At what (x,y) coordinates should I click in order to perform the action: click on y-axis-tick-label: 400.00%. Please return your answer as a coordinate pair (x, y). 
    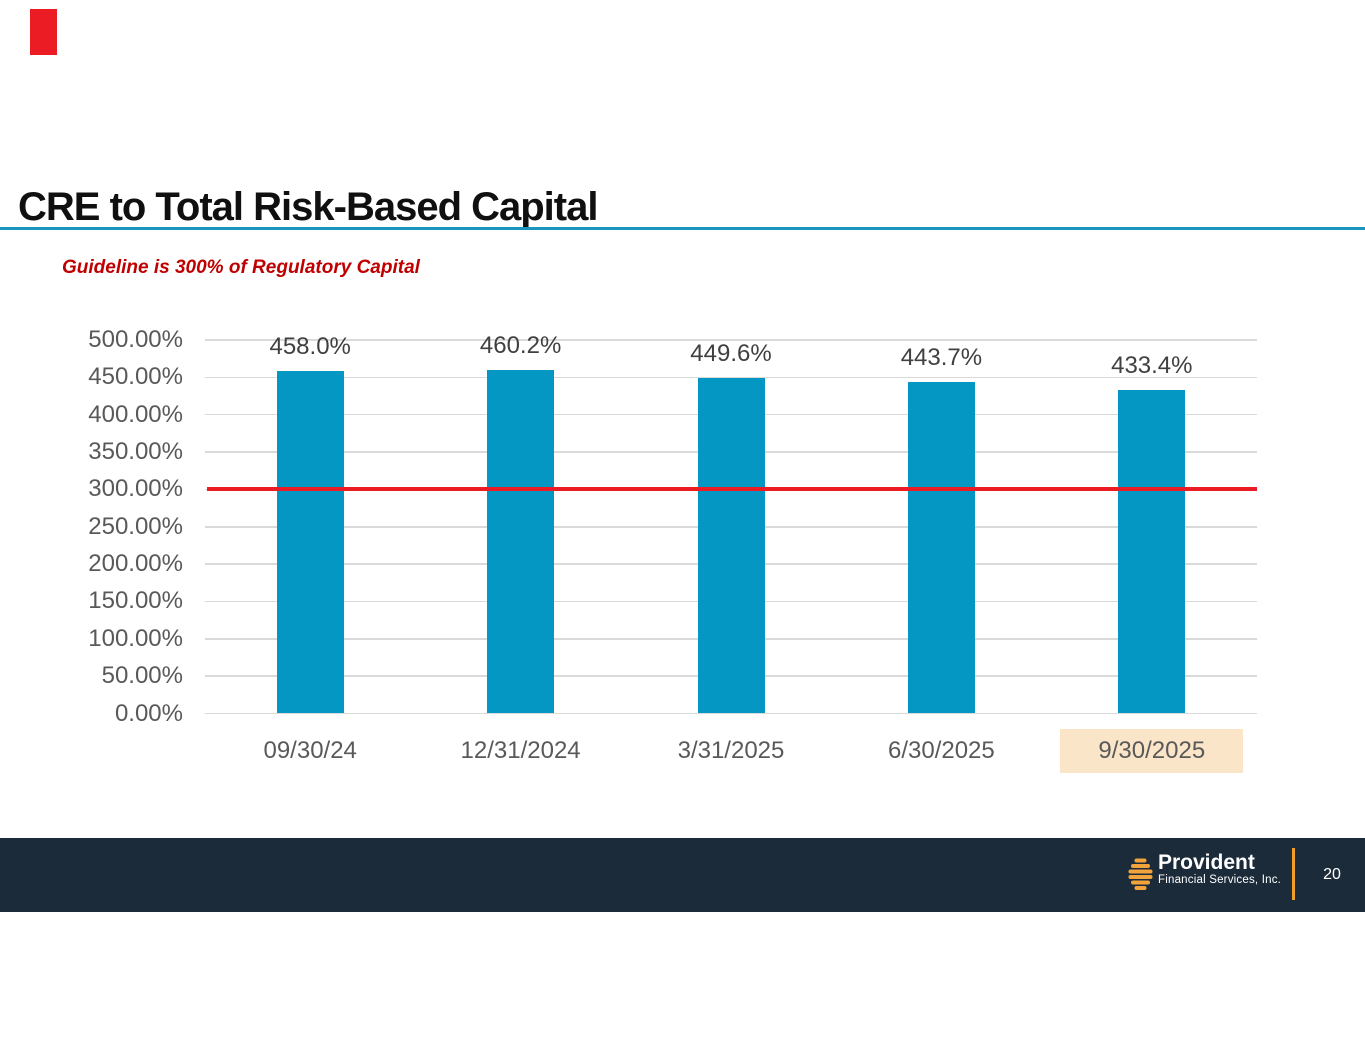
    Looking at the image, I should click on (135, 414).